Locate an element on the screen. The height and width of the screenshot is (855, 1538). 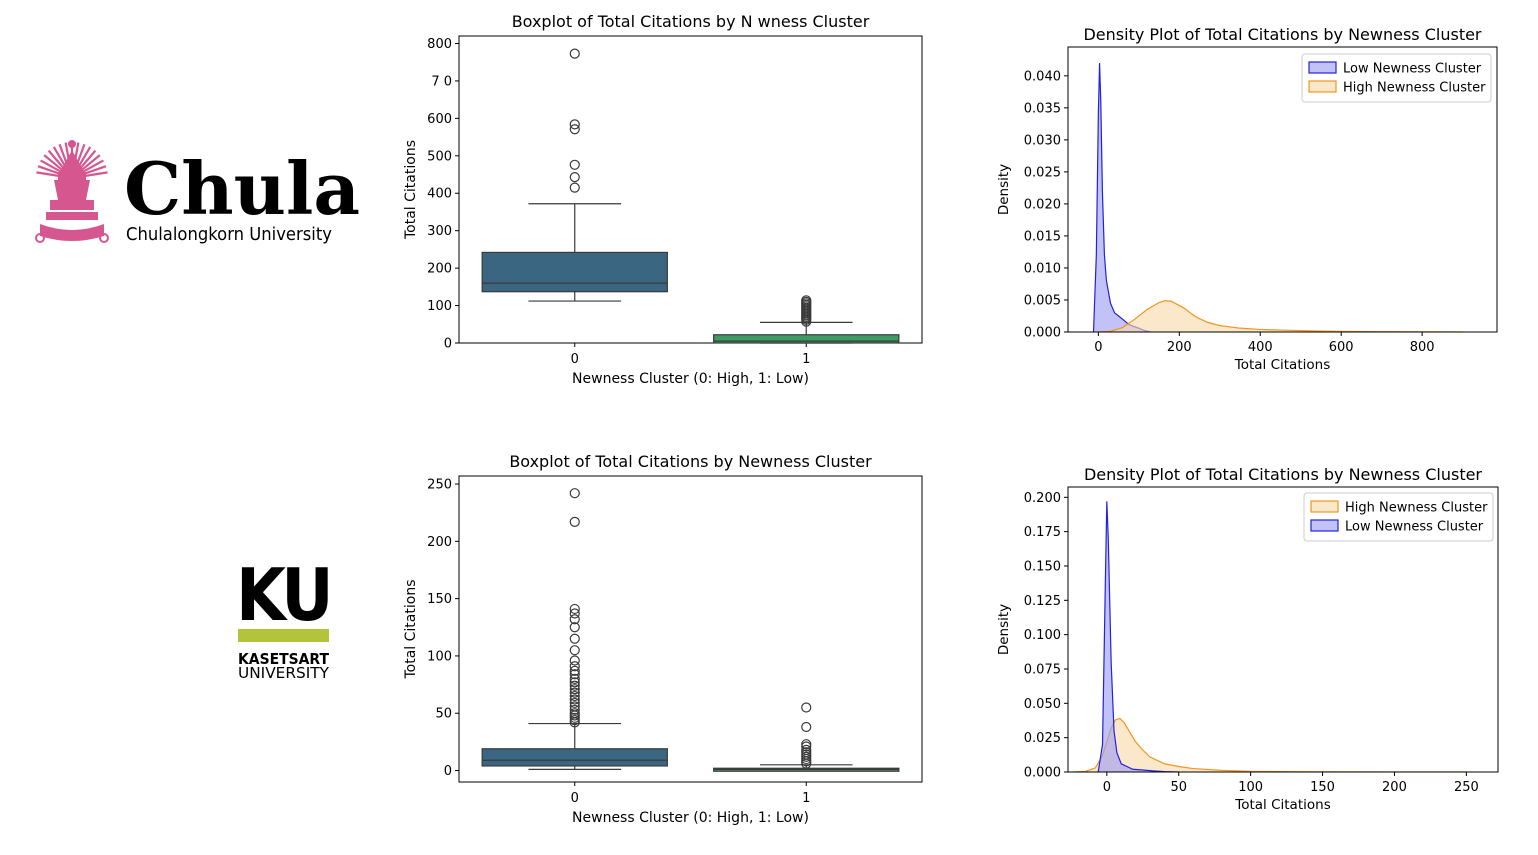
legend: Low Newness Cluster High Newness Cluster is located at coordinates (1396, 78).